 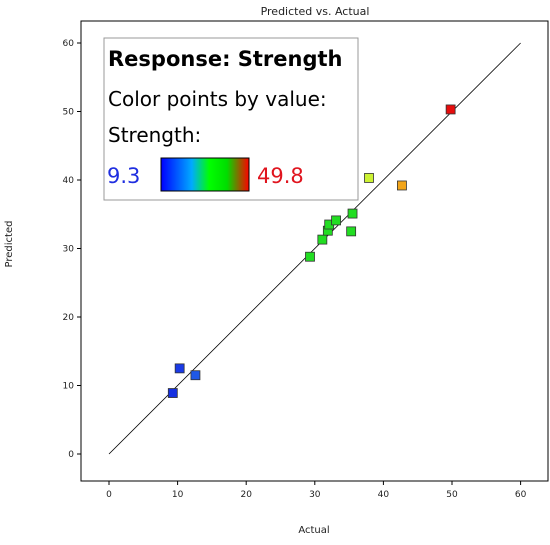 What do you see at coordinates (154, 135) in the screenshot?
I see `legend-line-strength: Strength:` at bounding box center [154, 135].